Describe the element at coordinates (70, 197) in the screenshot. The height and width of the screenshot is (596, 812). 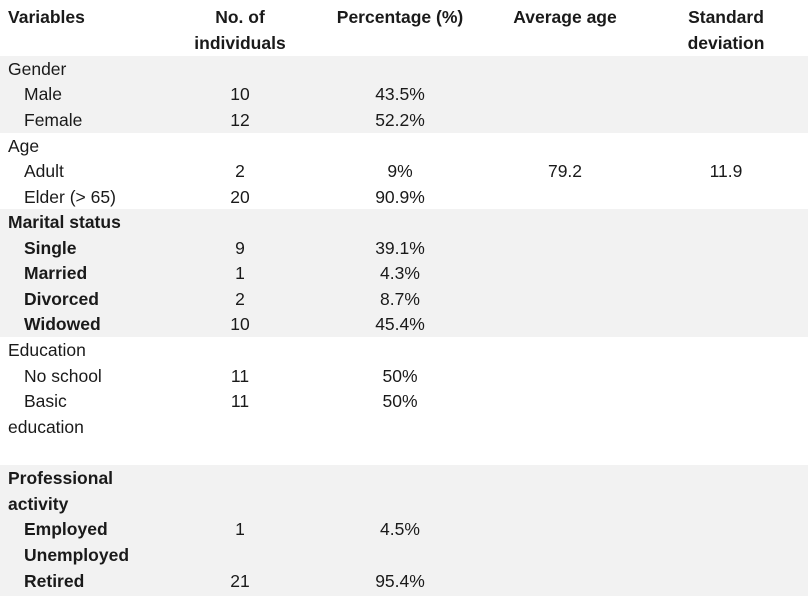
I see `row-label-elder: Elder (> 65)` at that location.